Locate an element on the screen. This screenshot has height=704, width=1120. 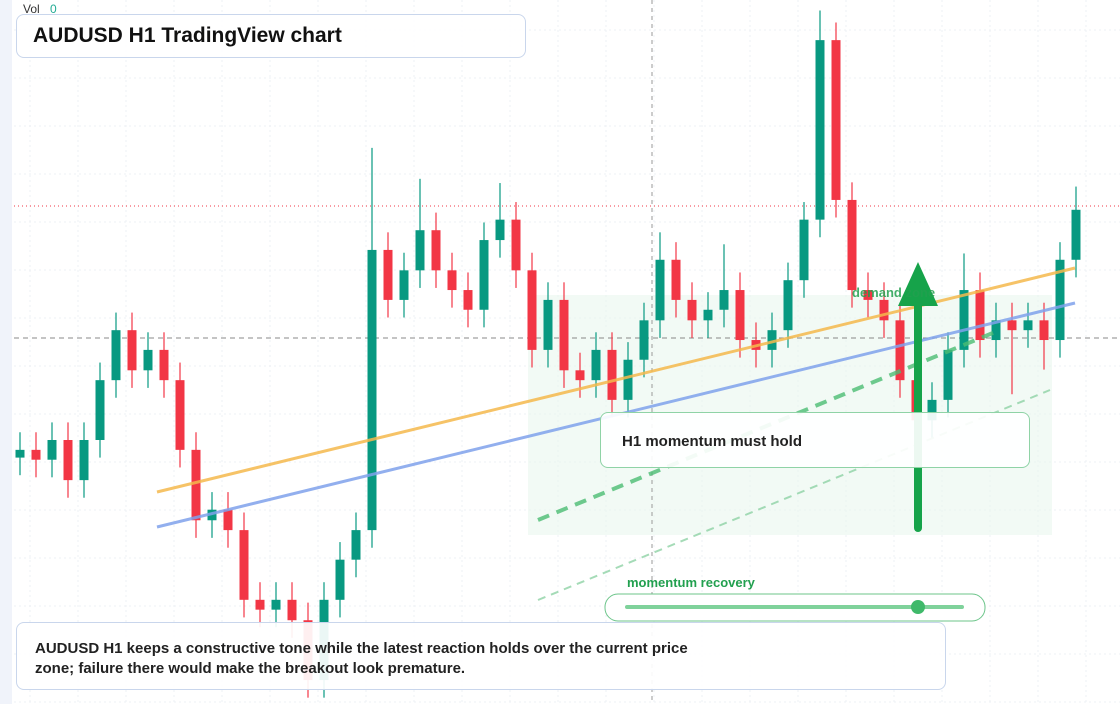
callout: H1 momentum must hold is located at coordinates (815, 440).